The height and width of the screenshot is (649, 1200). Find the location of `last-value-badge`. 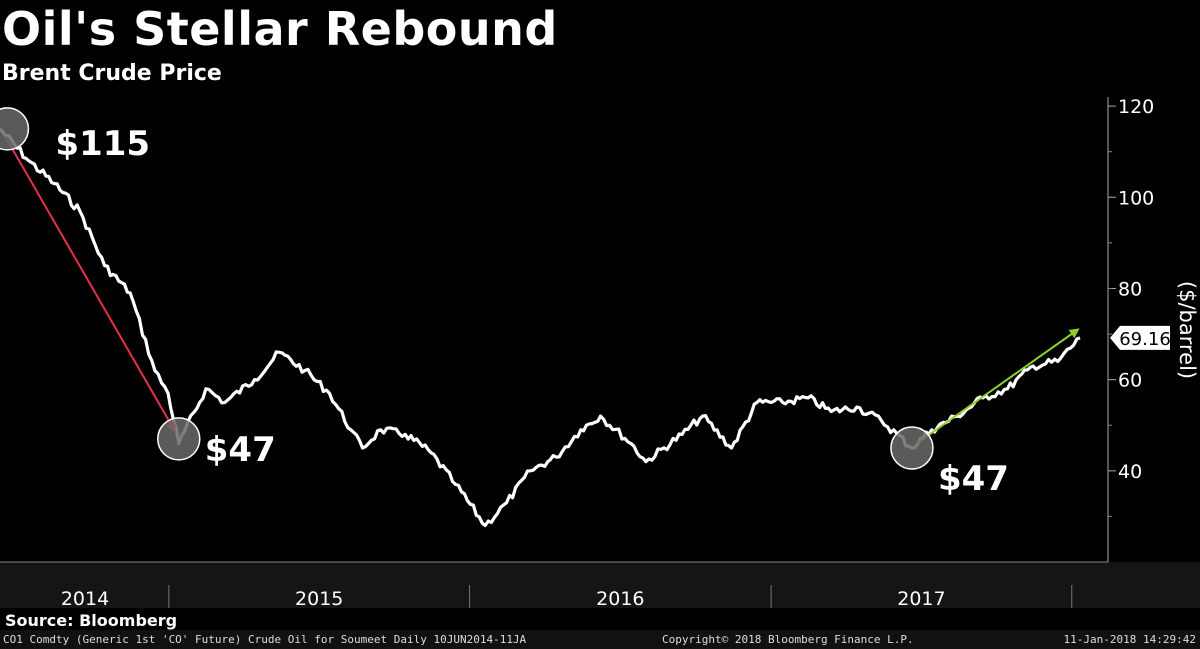

last-value-badge is located at coordinates (1140, 337).